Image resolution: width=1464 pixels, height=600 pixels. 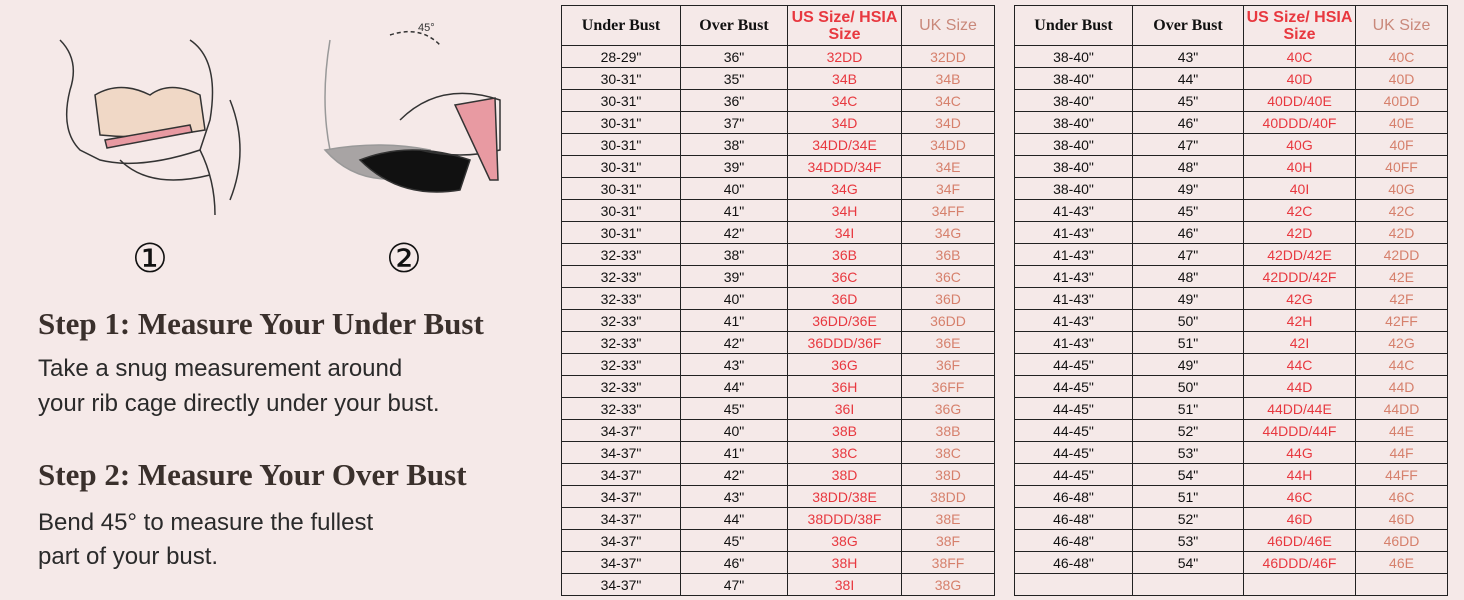 What do you see at coordinates (948, 496) in the screenshot?
I see `table-cell: 38DD` at bounding box center [948, 496].